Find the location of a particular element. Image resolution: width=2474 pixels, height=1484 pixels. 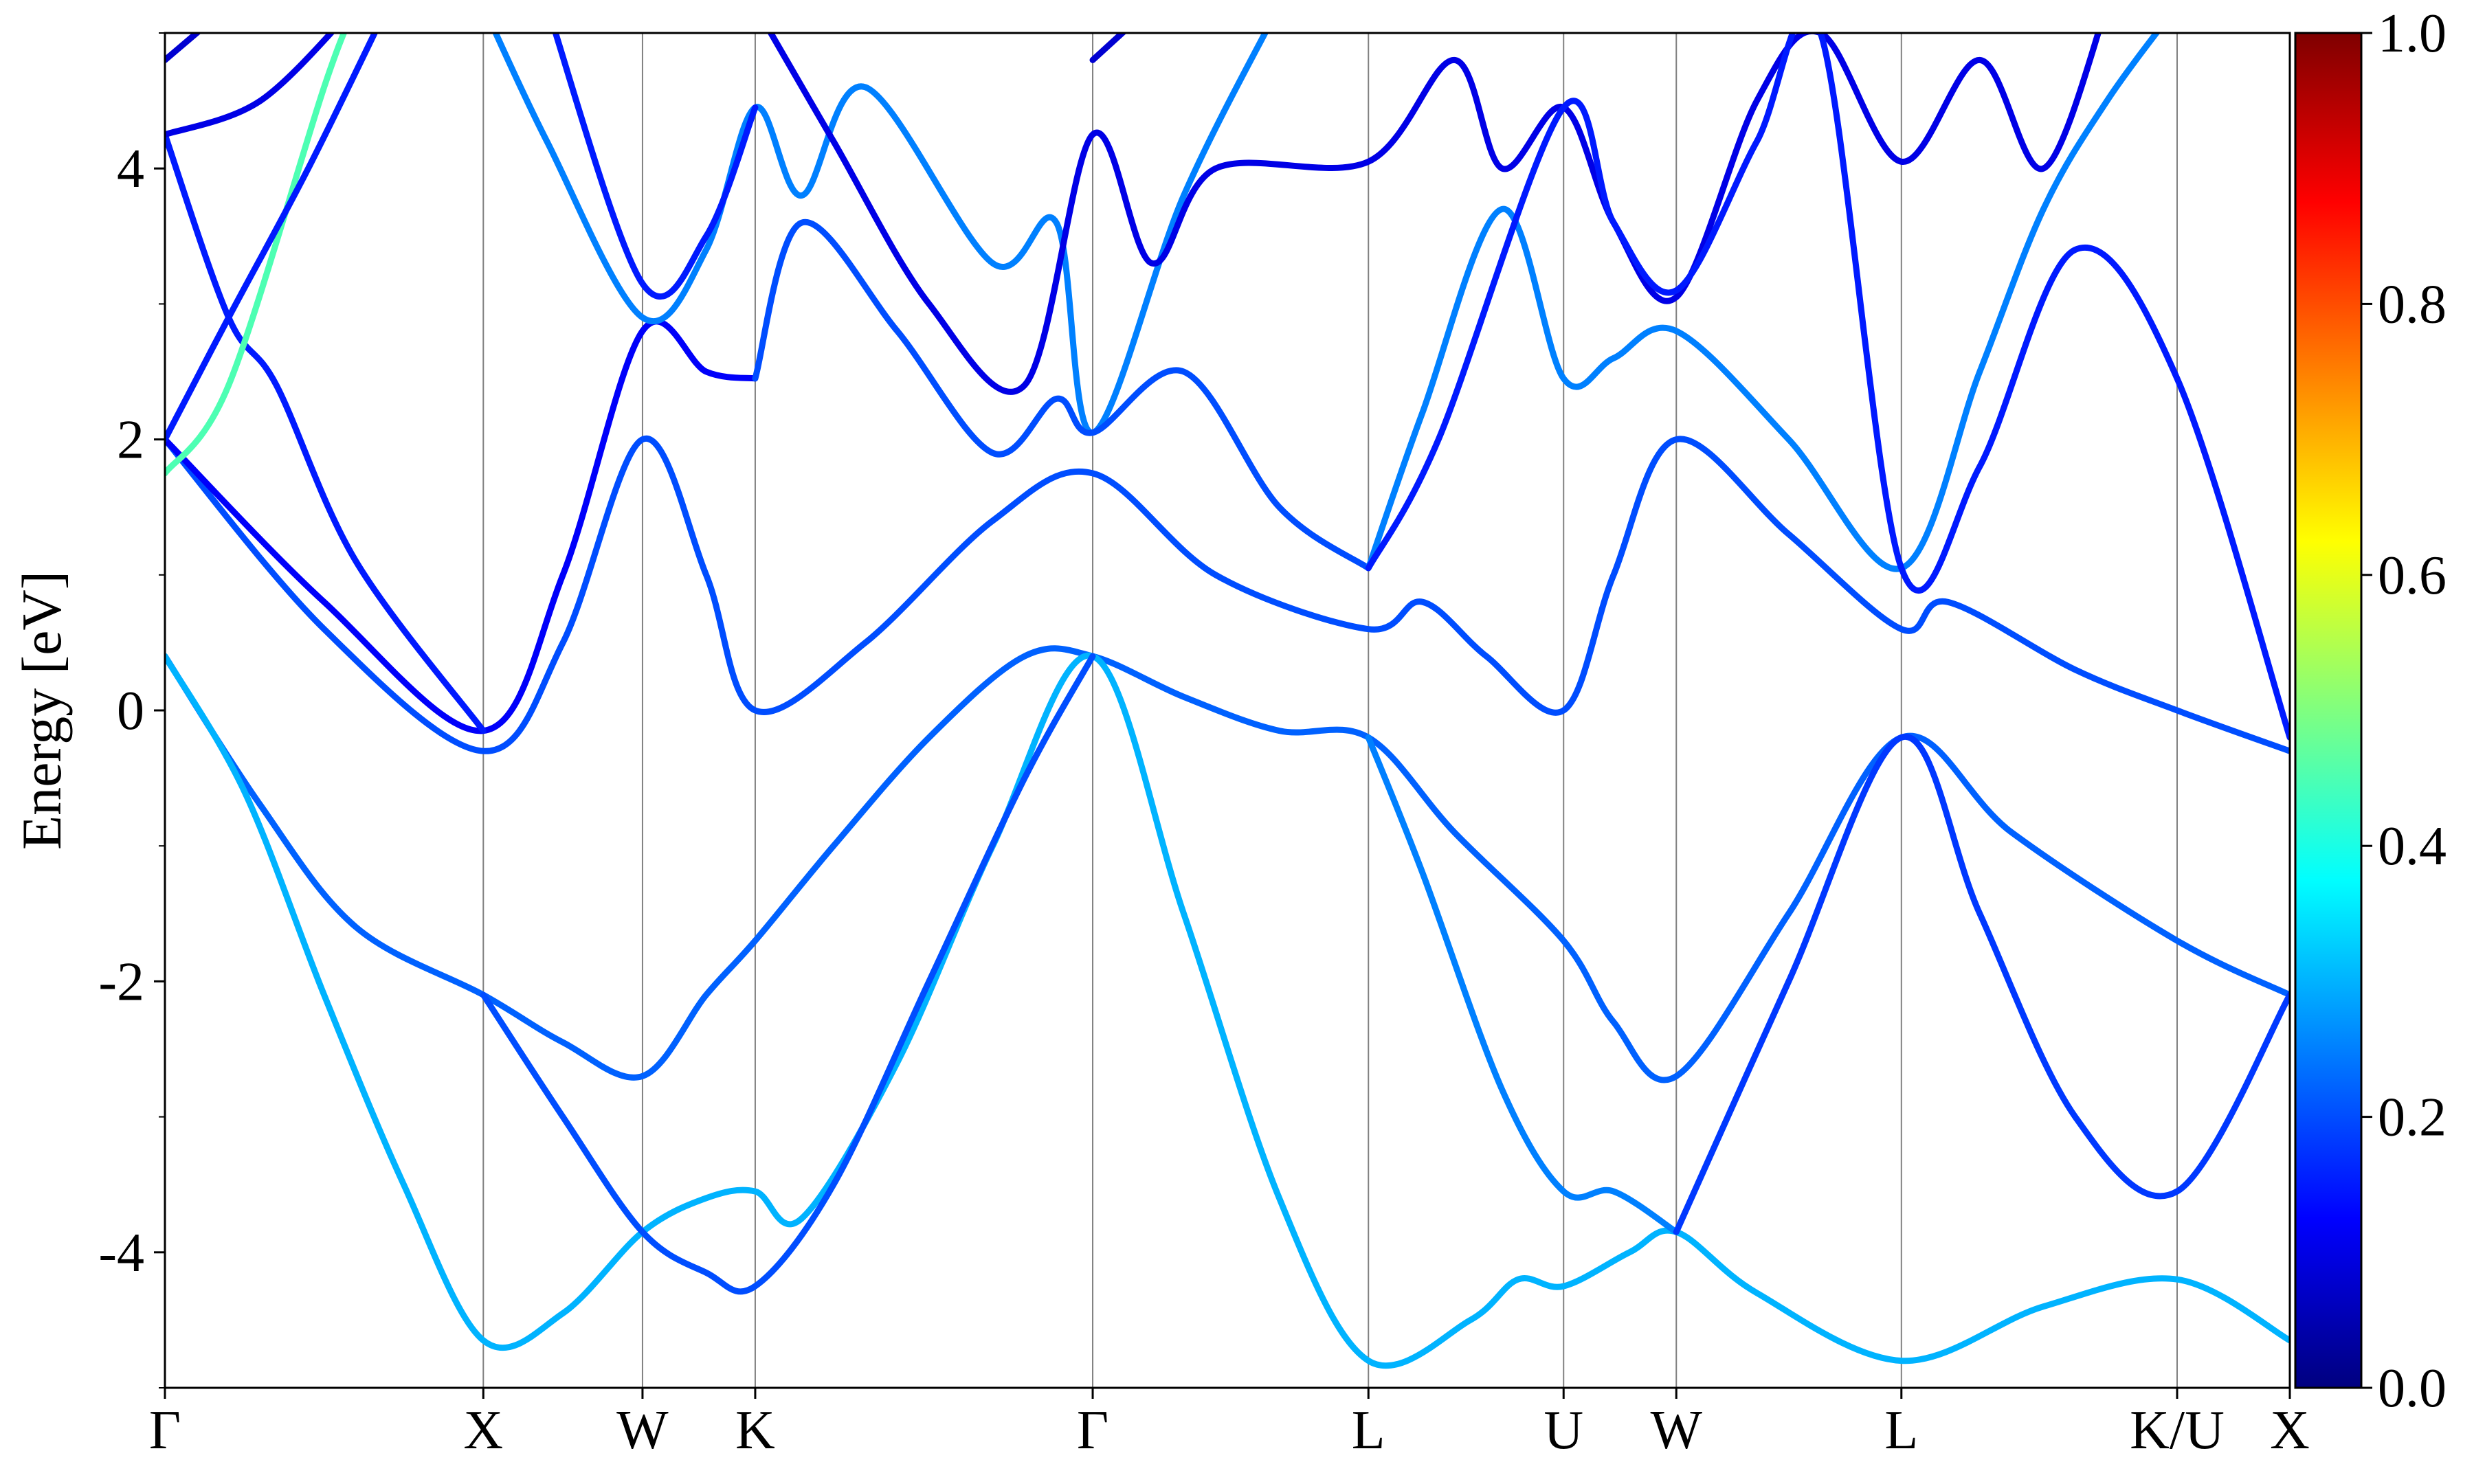

y-tick-label: 4 is located at coordinates (130, 169).